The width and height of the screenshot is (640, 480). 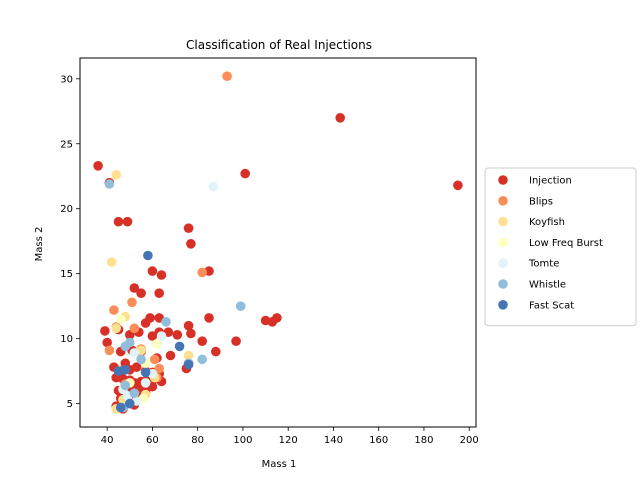 I want to click on x-tick-label: 160, so click(x=378, y=440).